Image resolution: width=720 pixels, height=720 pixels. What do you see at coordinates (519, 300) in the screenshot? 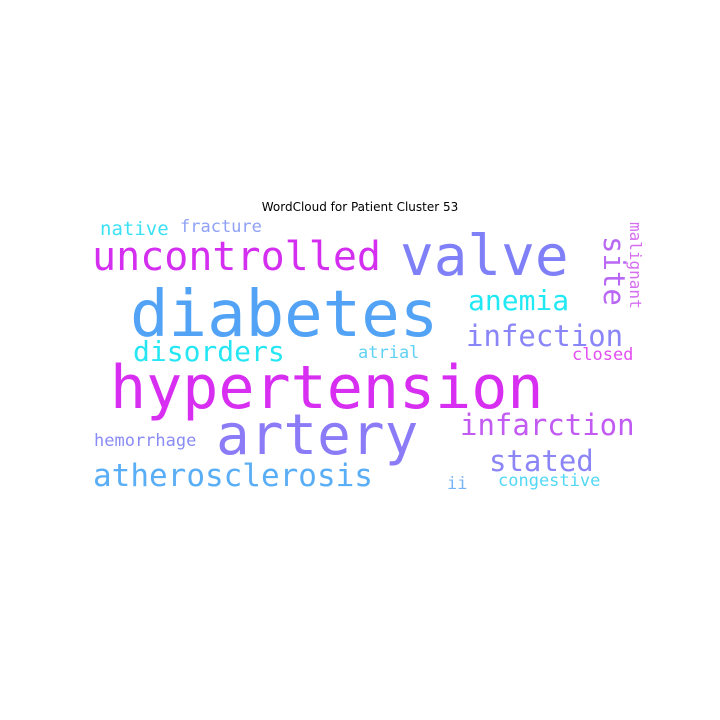
I see `word-anemia: anemia` at bounding box center [519, 300].